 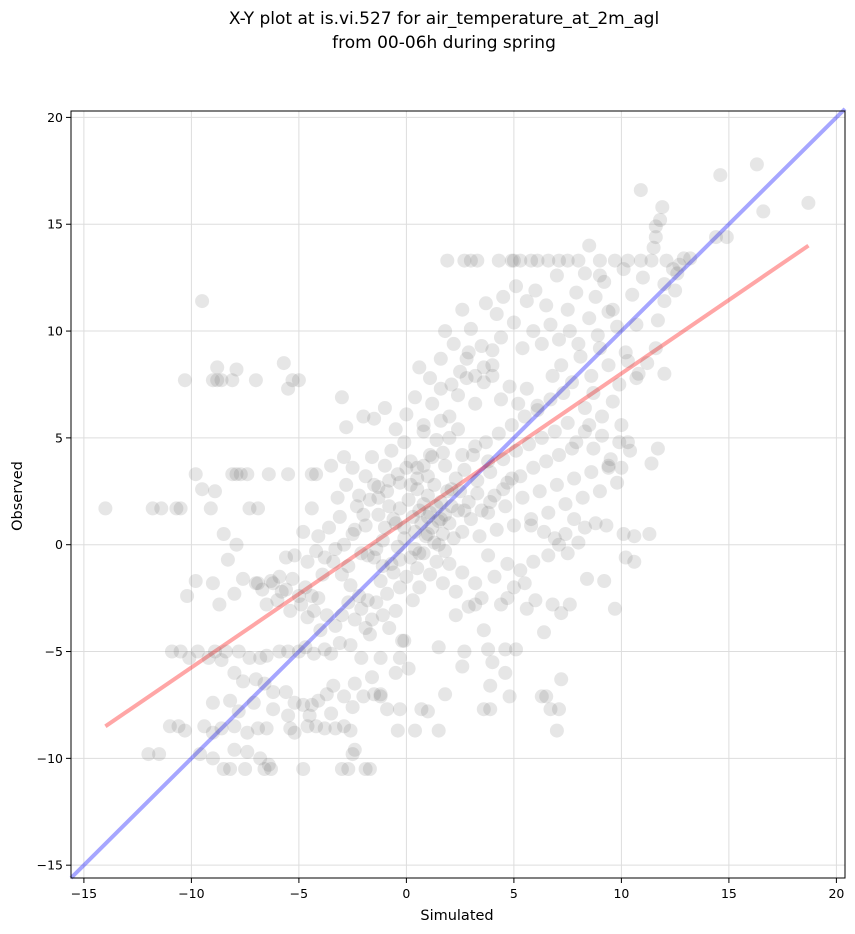 I want to click on y-tick-label: 10, so click(x=55, y=331).